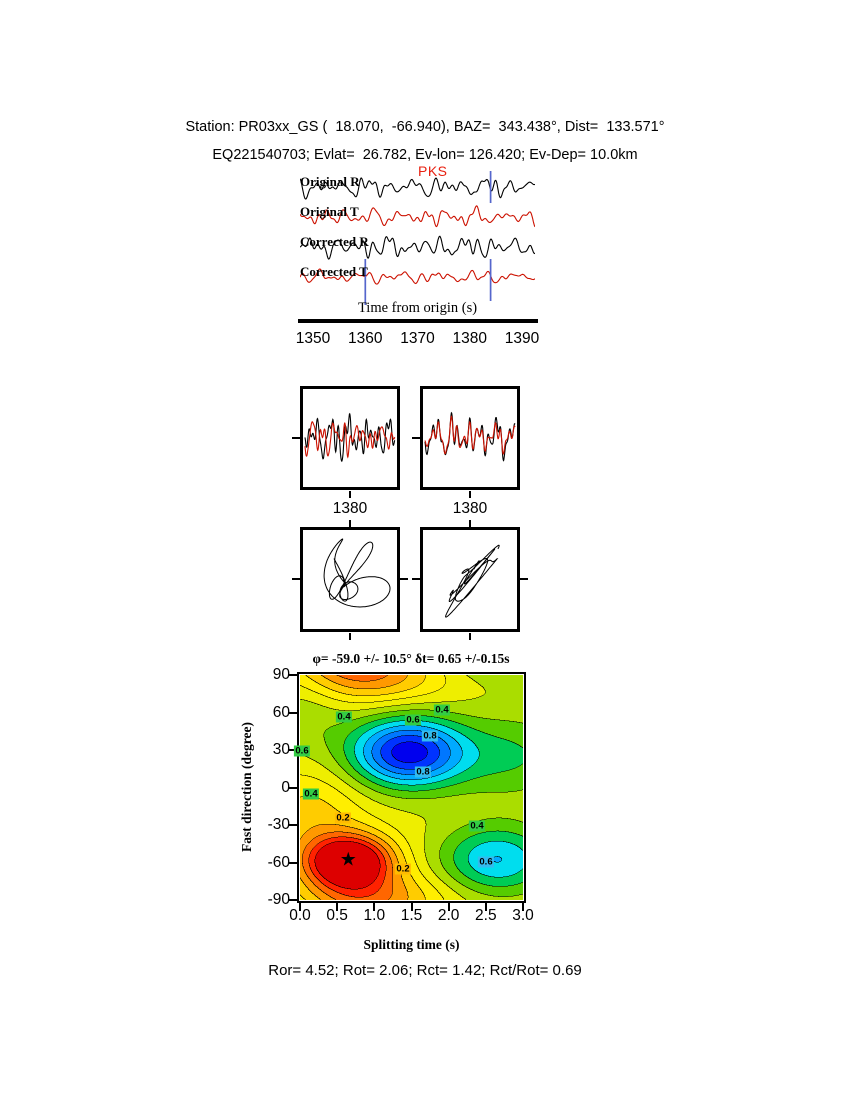 Image resolution: width=850 pixels, height=1100 pixels. I want to click on splitting-time-axis-label: Splitting time (s), so click(411, 944).